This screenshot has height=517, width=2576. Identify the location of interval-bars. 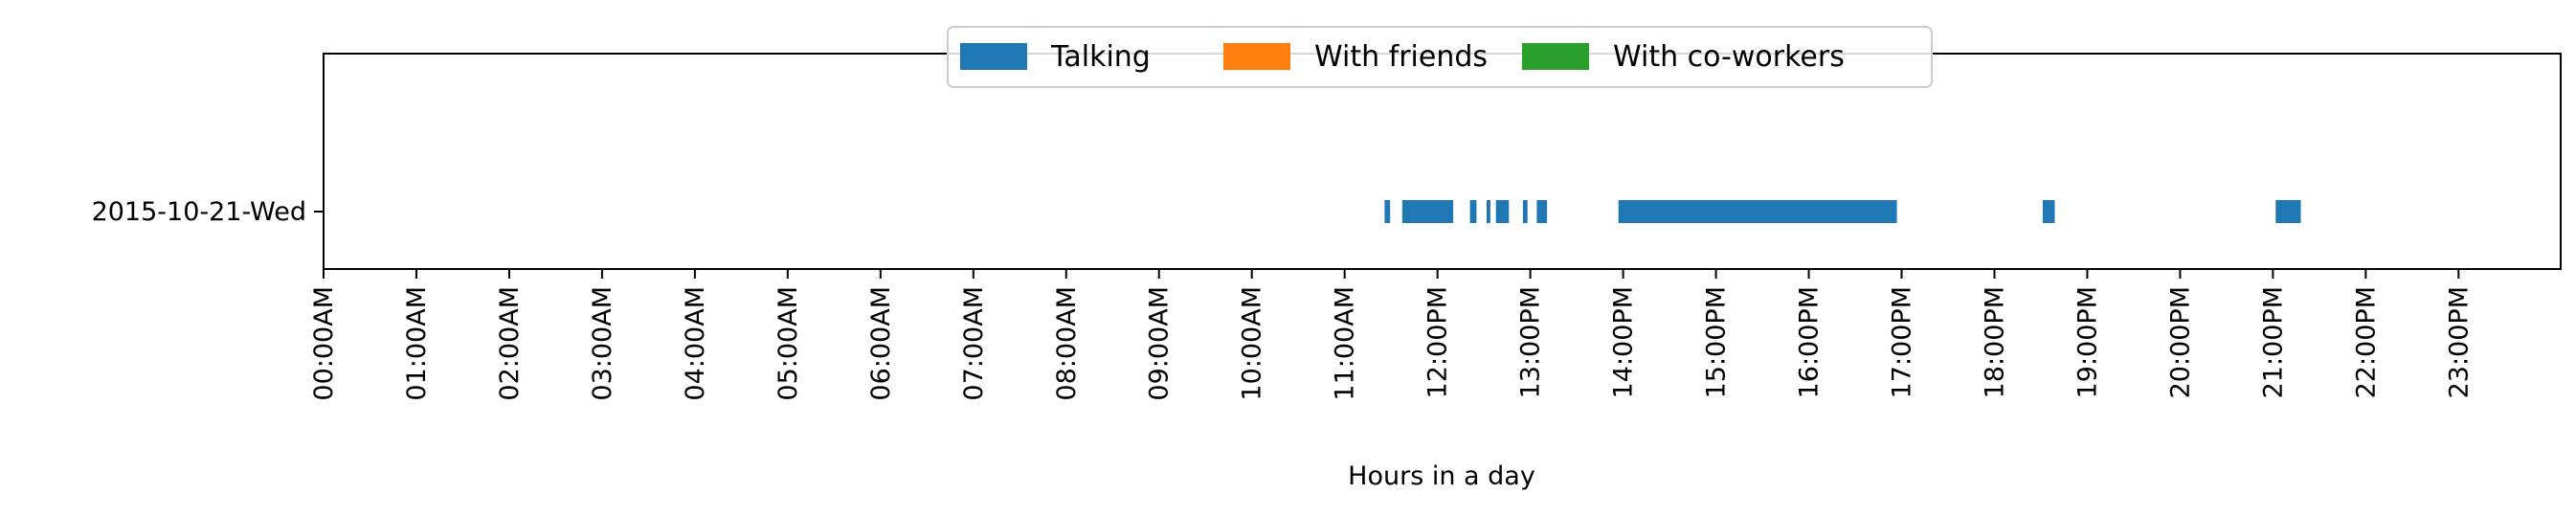
(1843, 211).